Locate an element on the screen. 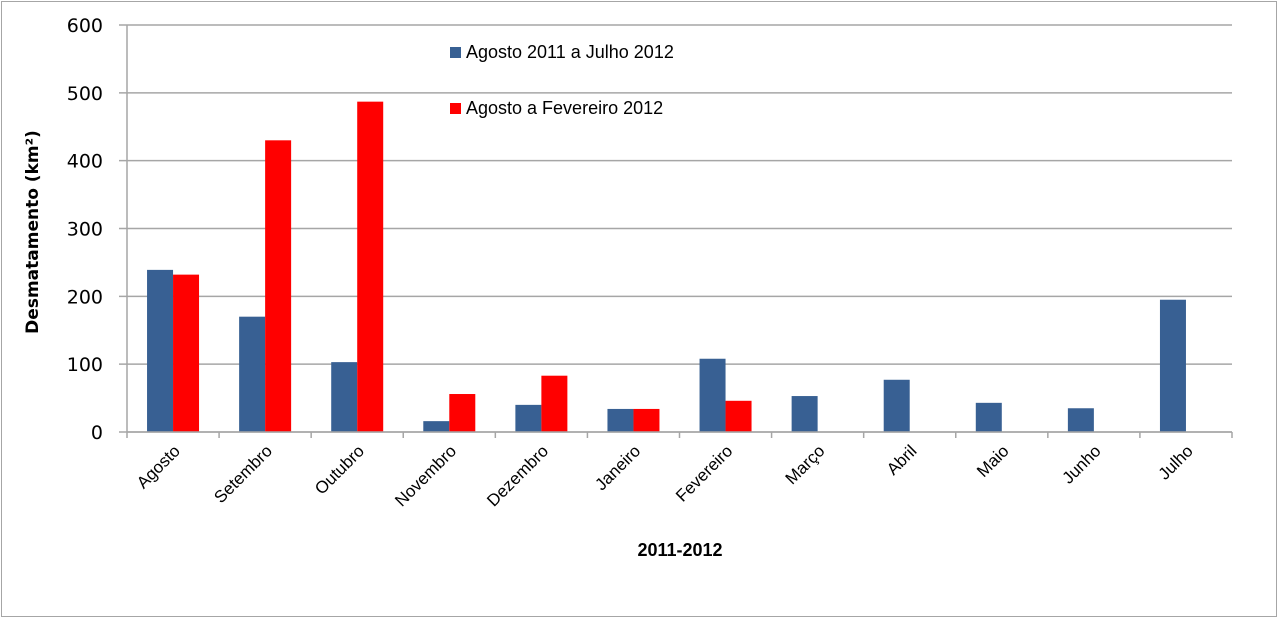  x-tick-label: Março is located at coordinates (805, 464).